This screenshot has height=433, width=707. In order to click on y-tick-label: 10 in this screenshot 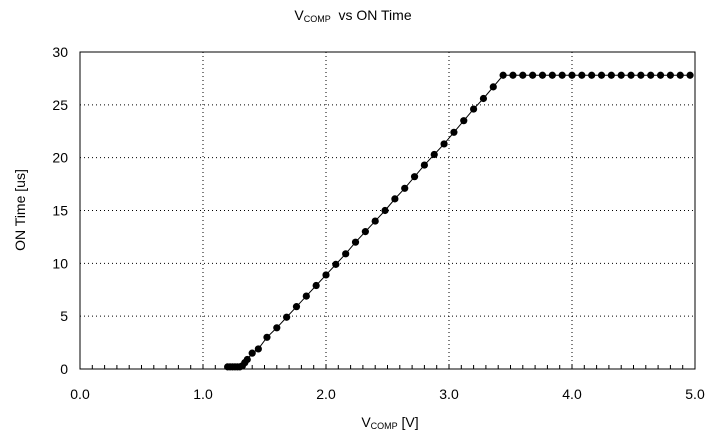, I will do `click(60, 263)`.